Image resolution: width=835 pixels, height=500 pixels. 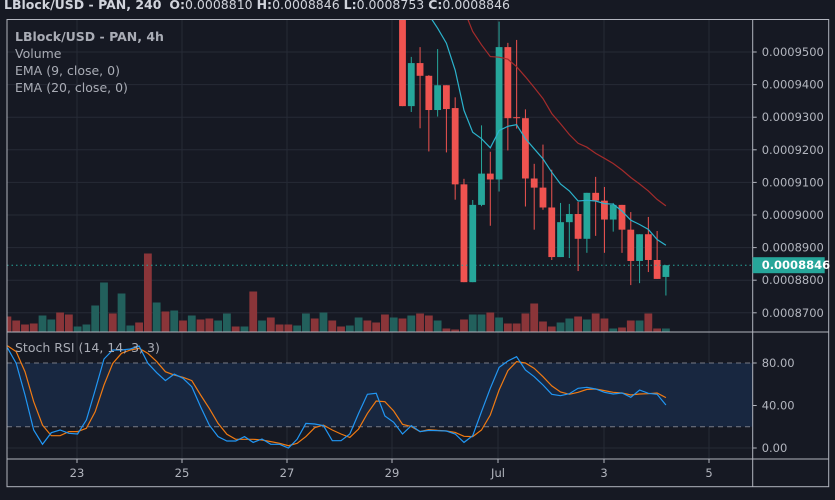 I want to click on legend-stoch-rsi: Stoch RSI (14, 14, 3, 3), so click(x=87, y=347).